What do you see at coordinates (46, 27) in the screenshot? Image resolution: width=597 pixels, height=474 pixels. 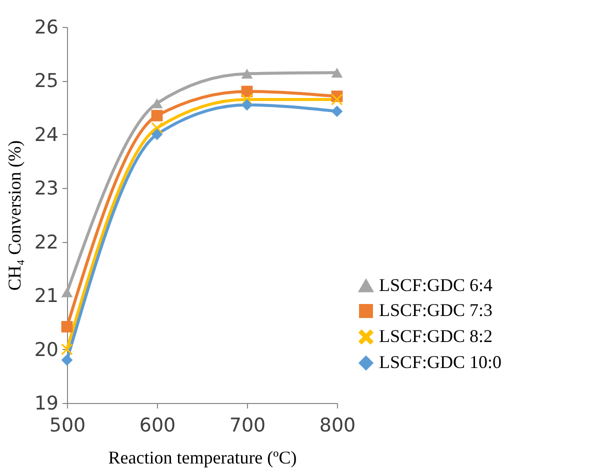 I see `y-tick-label: 26` at bounding box center [46, 27].